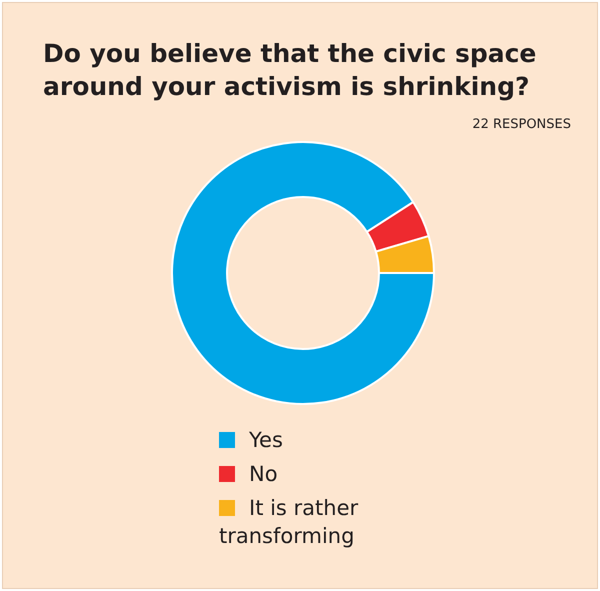 The height and width of the screenshot is (591, 600). I want to click on legend-label: It is rather transforming, so click(289, 522).